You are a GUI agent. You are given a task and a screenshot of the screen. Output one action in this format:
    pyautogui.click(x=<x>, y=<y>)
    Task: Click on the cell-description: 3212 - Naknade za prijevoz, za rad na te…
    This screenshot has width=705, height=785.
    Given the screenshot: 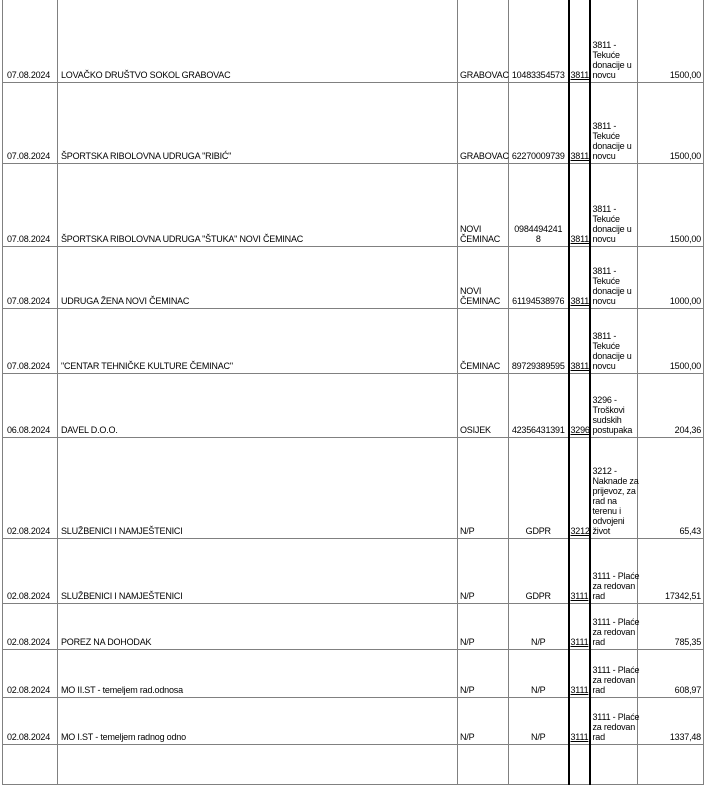 What is the action you would take?
    pyautogui.click(x=614, y=487)
    